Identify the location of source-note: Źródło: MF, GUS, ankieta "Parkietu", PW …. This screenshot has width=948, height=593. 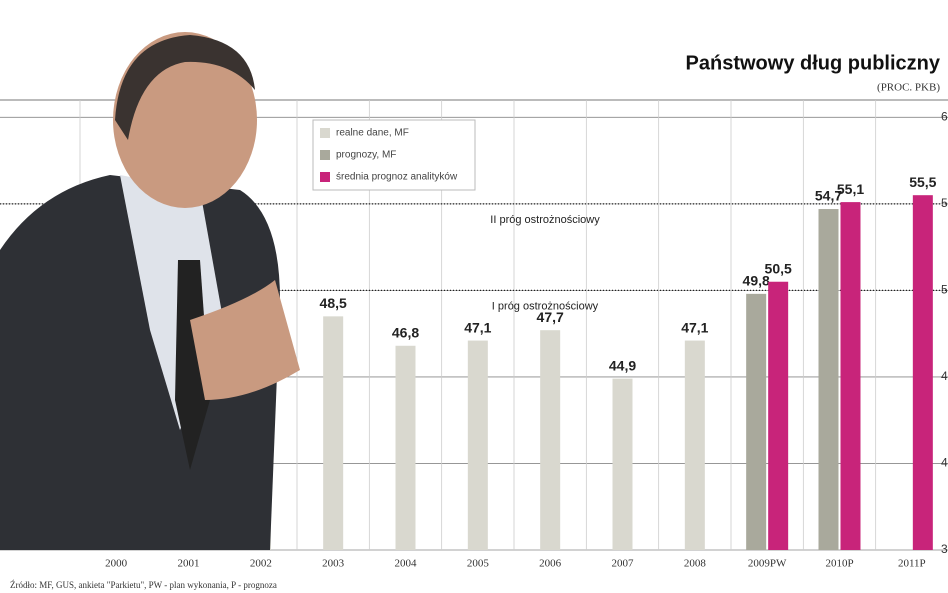
(143, 585).